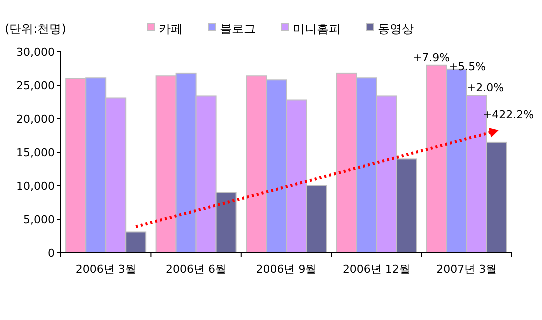 Image resolution: width=542 pixels, height=320 pixels. What do you see at coordinates (286, 269) in the screenshot?
I see `x-tick-label: 2006년 9월` at bounding box center [286, 269].